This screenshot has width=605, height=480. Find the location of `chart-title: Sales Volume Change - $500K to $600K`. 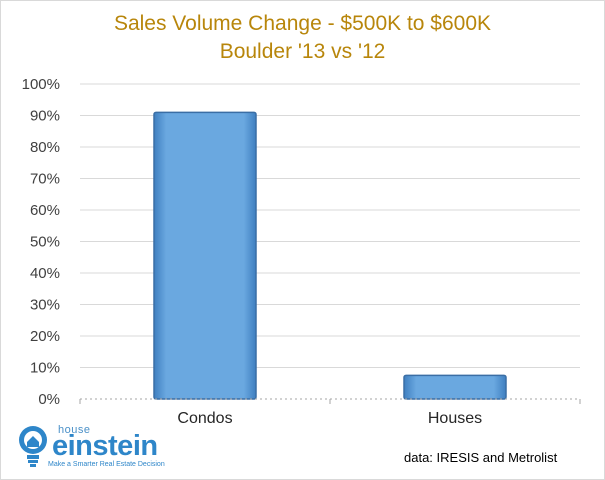

chart-title: Sales Volume Change - $500K to $600K is located at coordinates (302, 23).